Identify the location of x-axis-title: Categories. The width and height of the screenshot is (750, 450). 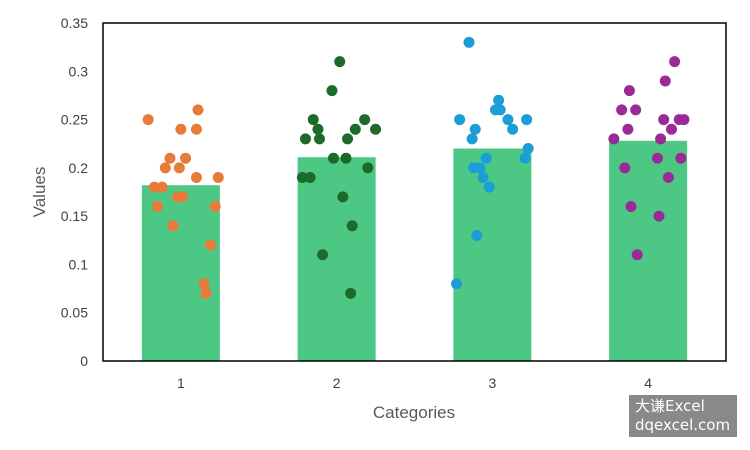
(414, 412).